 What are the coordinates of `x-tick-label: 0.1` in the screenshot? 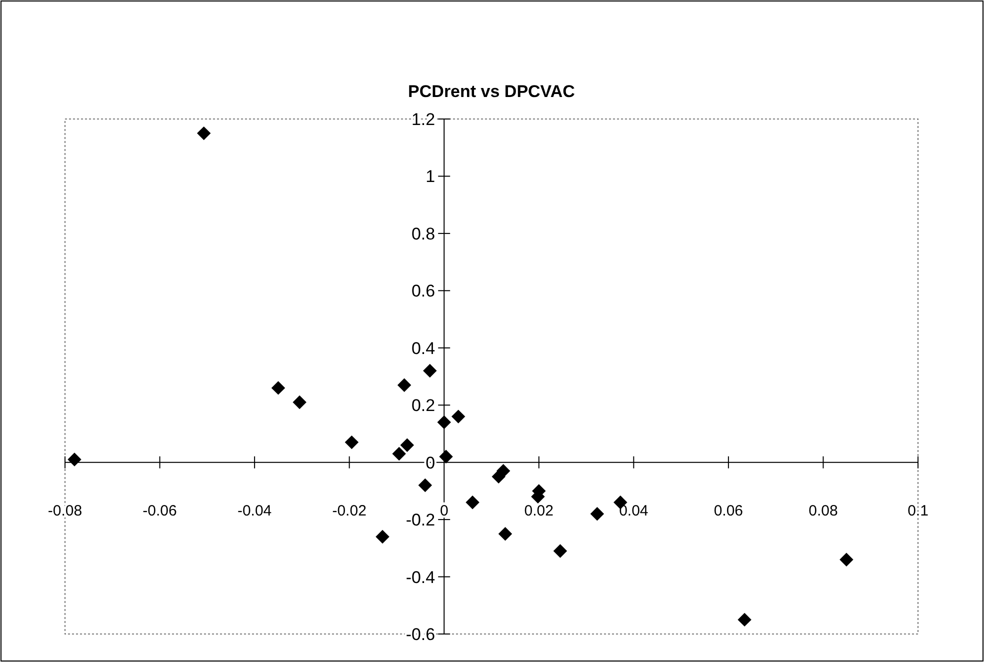 It's located at (918, 511).